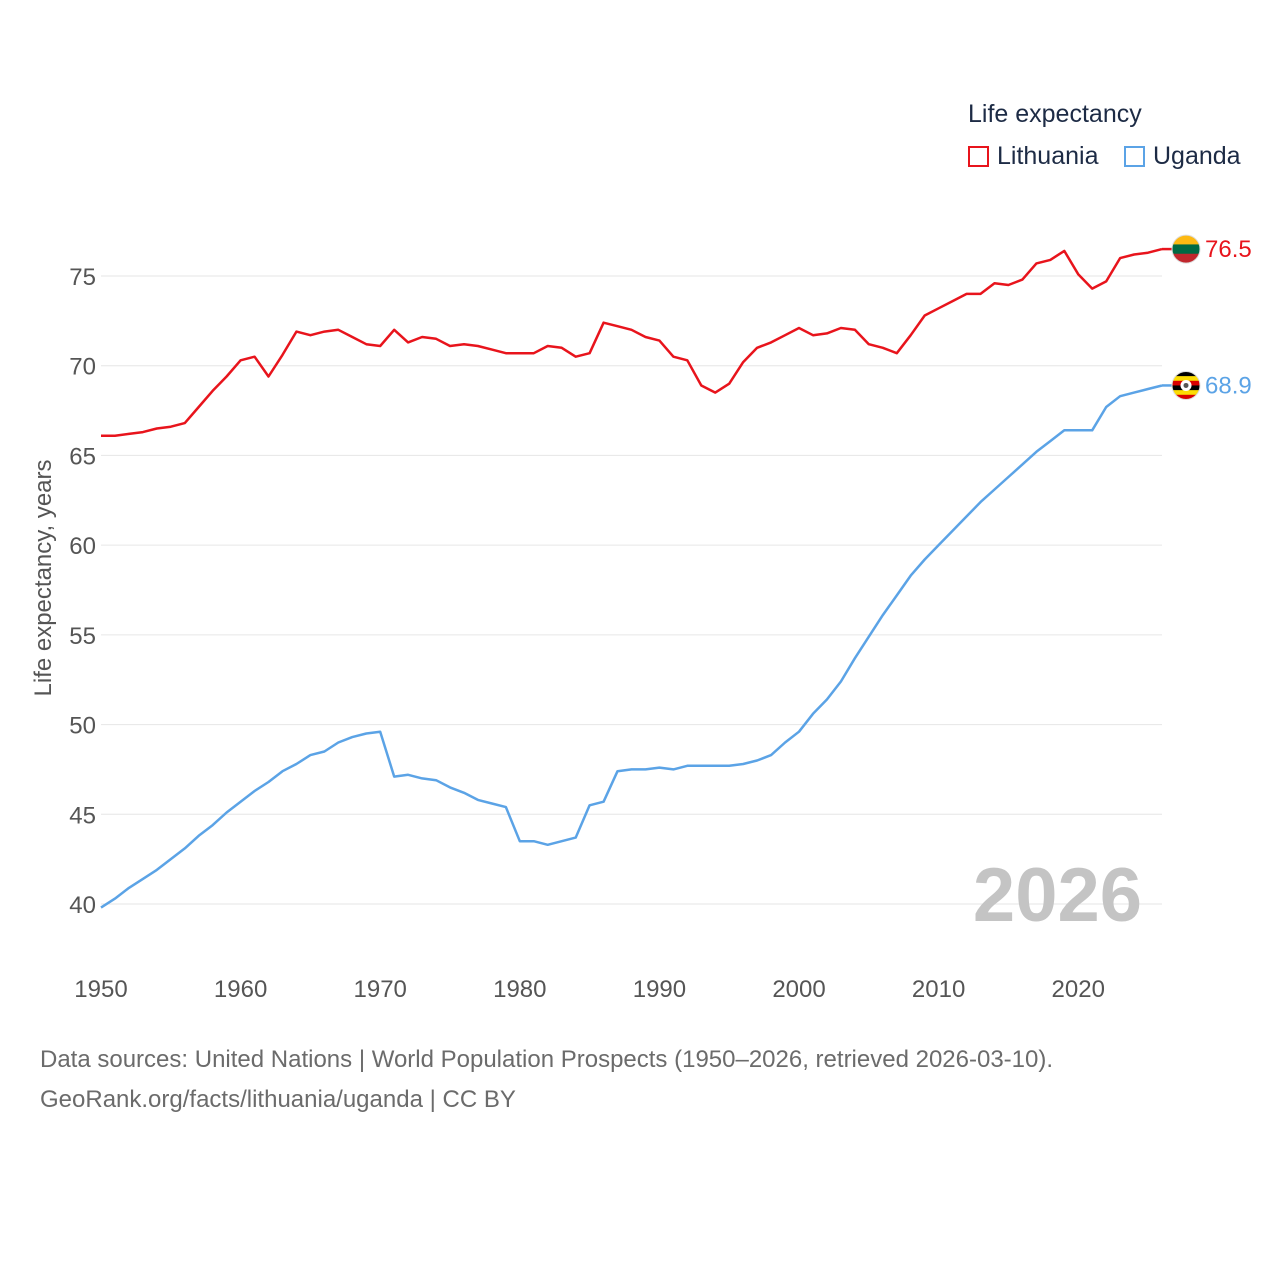 This screenshot has width=1280, height=1280. What do you see at coordinates (589, 989) in the screenshot?
I see `x-axis-ticks: 1950 1960 1970 1980 1990 2000 2010 2020` at bounding box center [589, 989].